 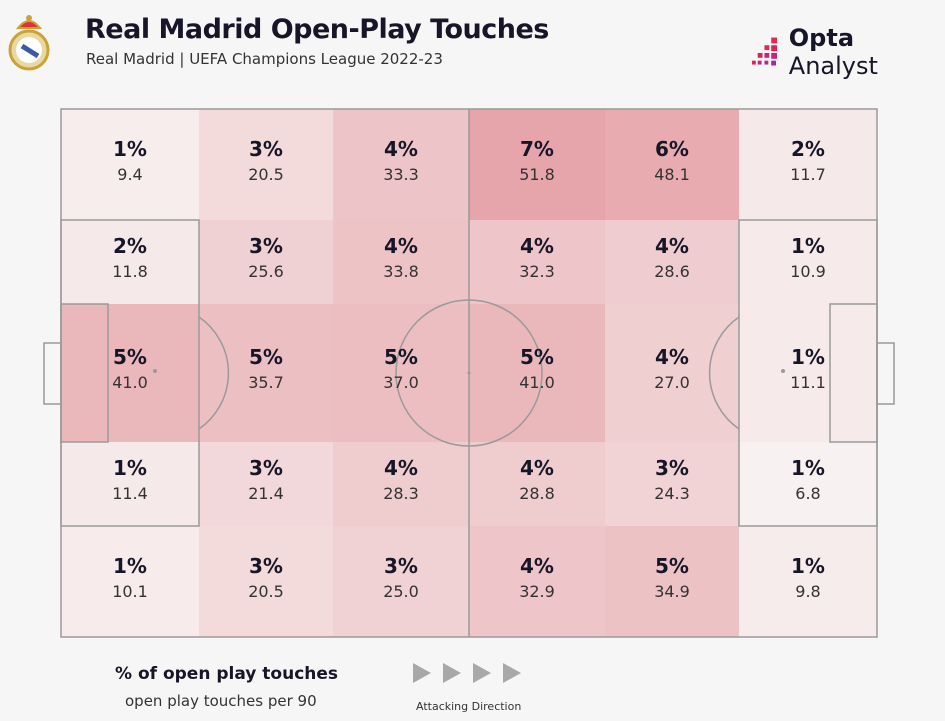 I want to click on heatmap-cell-label: 4% 28.8, so click(x=537, y=479).